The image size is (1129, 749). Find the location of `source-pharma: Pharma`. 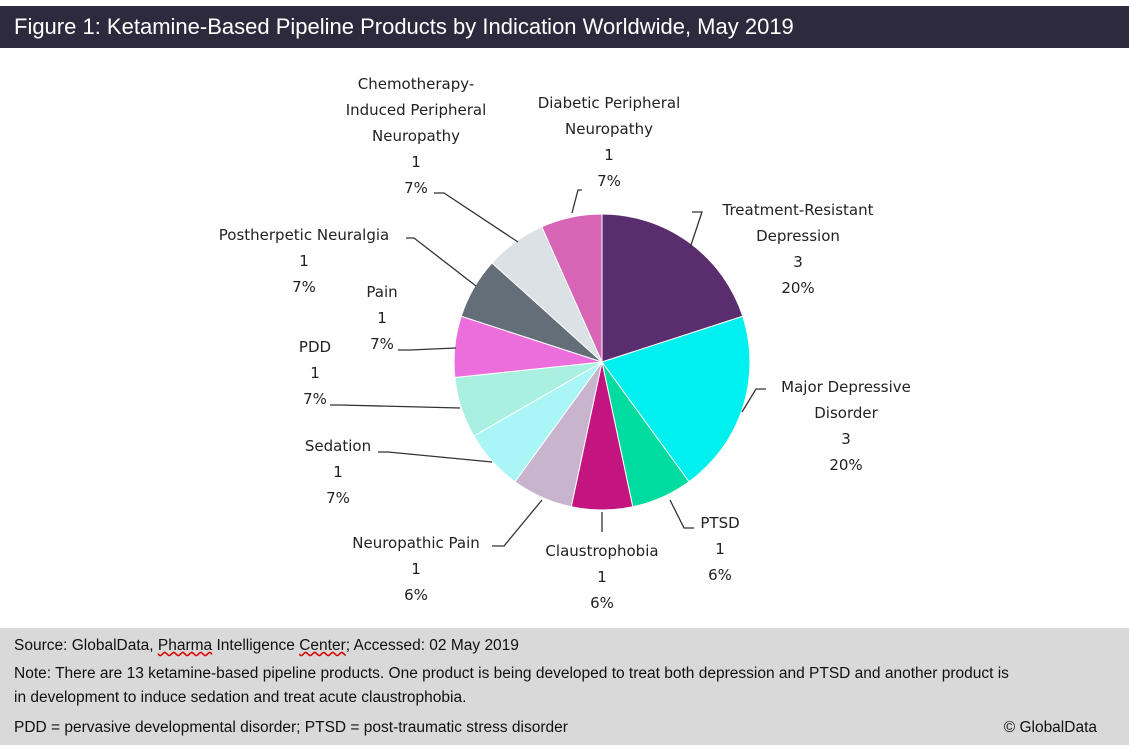

source-pharma: Pharma is located at coordinates (185, 645).